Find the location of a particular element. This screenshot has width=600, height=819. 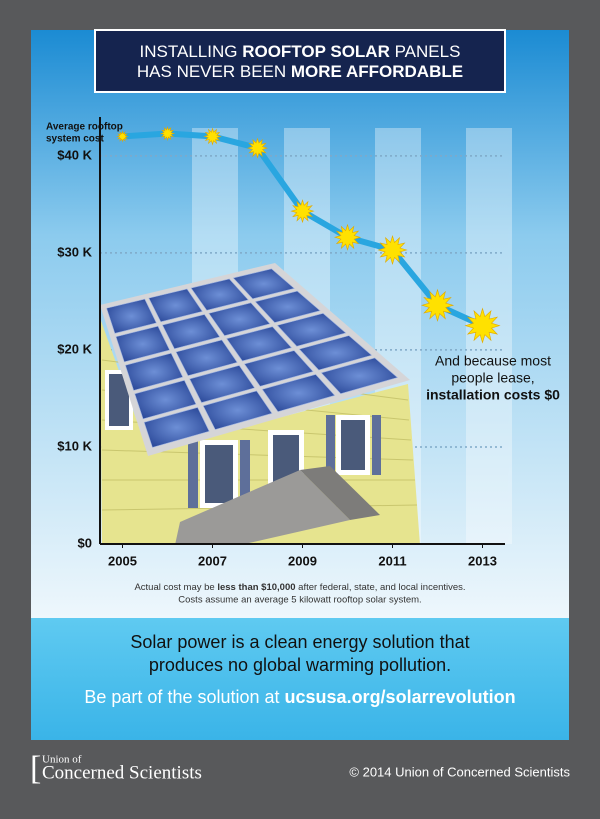

y-tick-label: $20 K is located at coordinates (74, 348).